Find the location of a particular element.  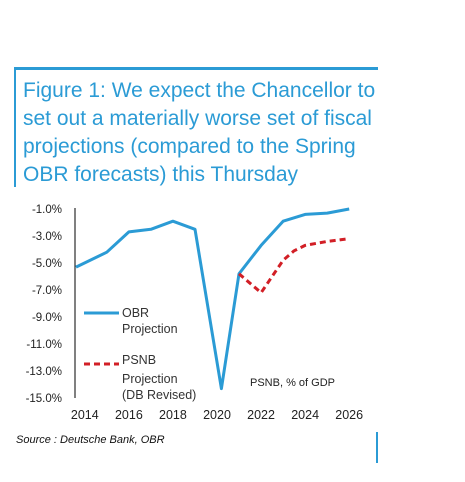

frame-left-border is located at coordinates (15, 127).